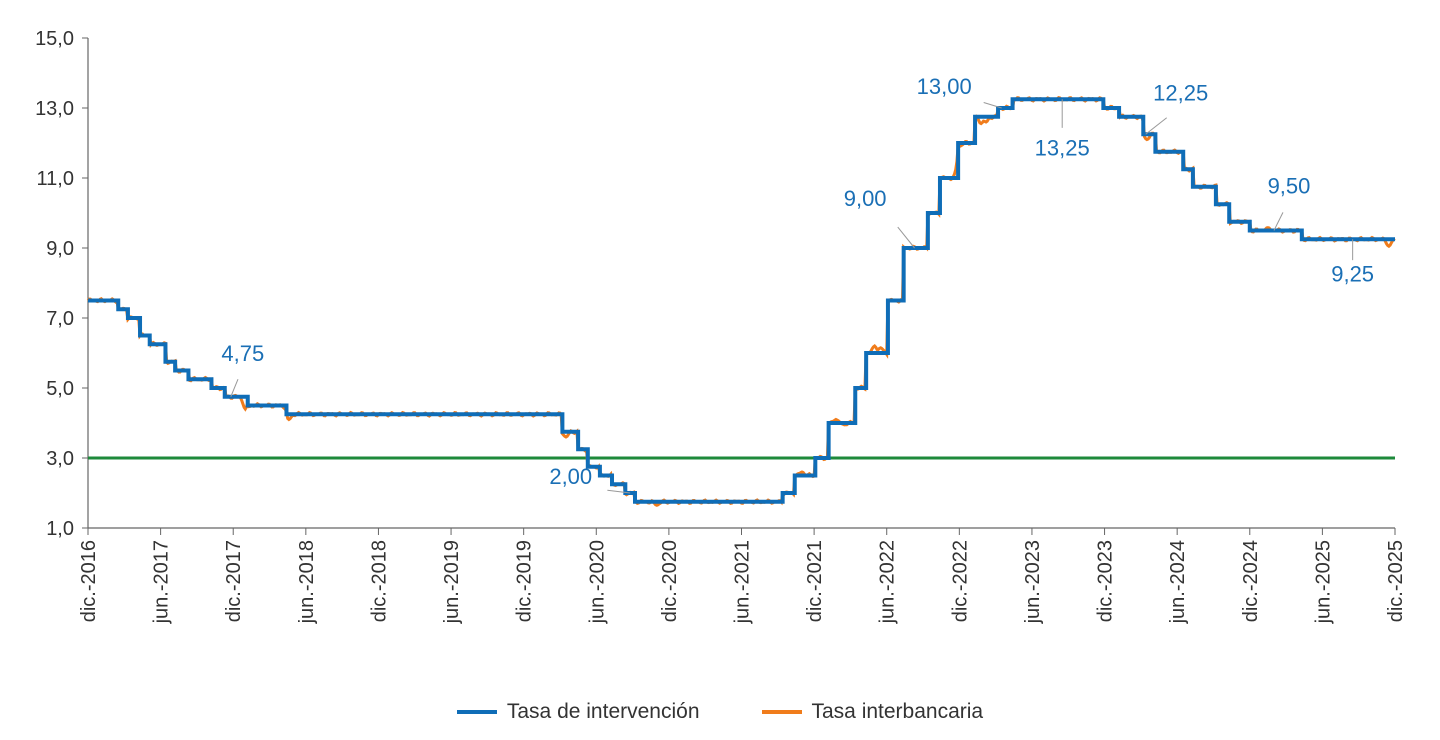  Describe the element at coordinates (54, 109) in the screenshot. I see `y-tick-label: 13,0` at that location.